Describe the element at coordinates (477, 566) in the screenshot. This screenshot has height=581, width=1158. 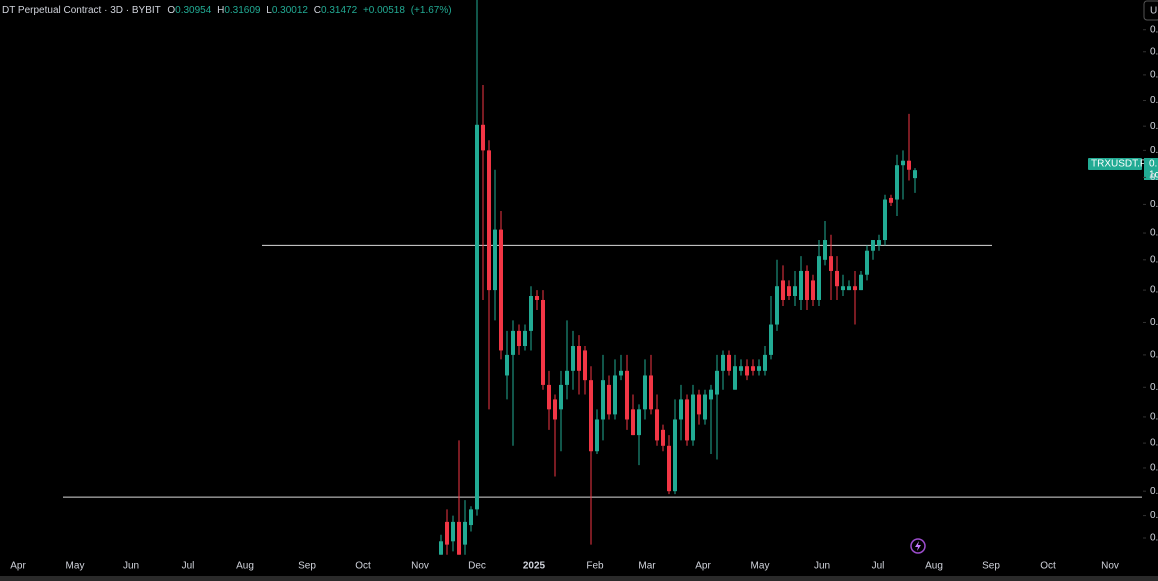
I see `x-tick-label: Dec` at that location.